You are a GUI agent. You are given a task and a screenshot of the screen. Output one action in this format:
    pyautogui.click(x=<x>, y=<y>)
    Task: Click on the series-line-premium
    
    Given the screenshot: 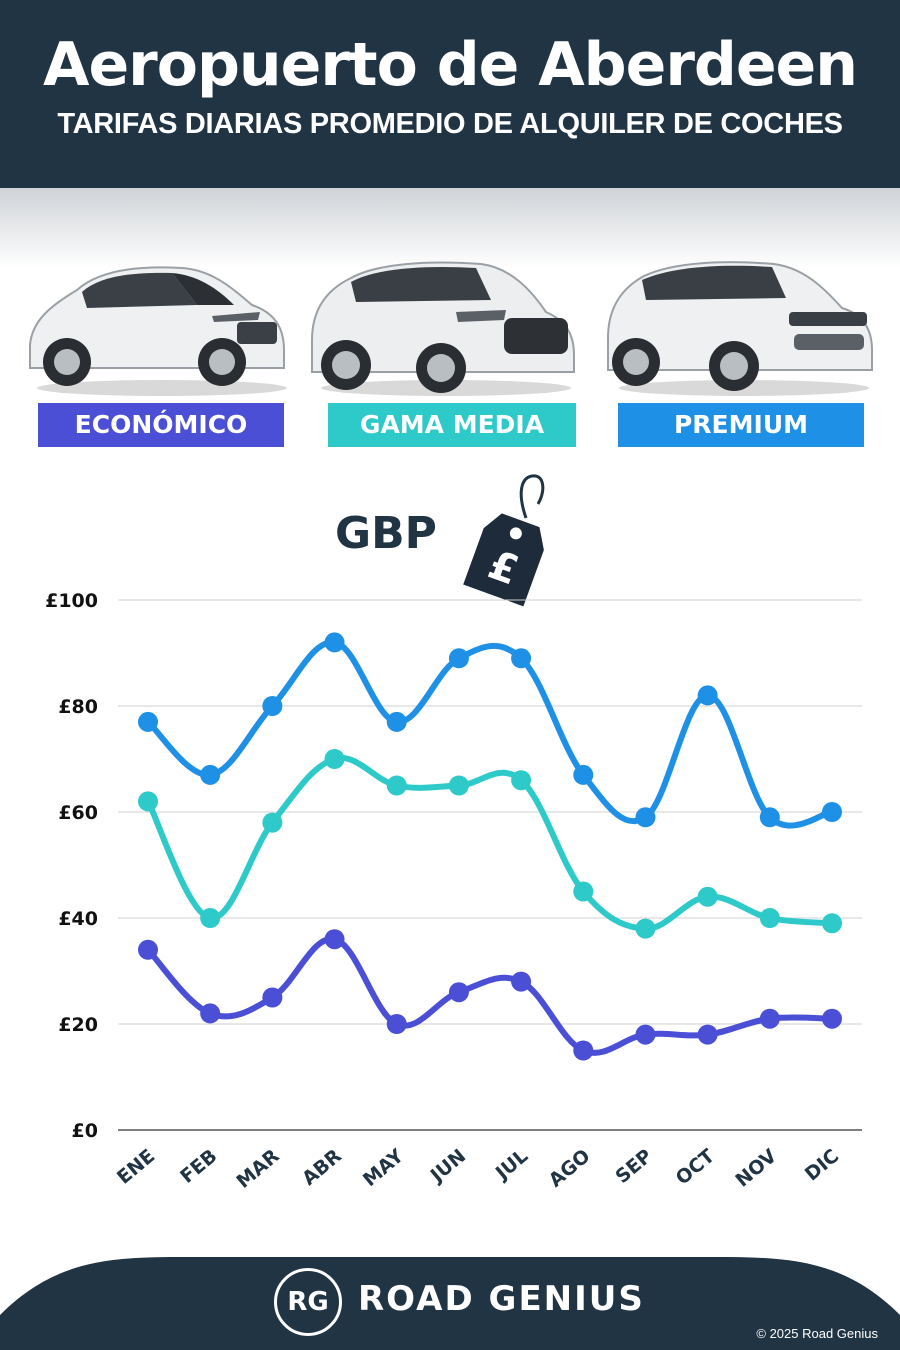 What is the action you would take?
    pyautogui.click(x=490, y=734)
    